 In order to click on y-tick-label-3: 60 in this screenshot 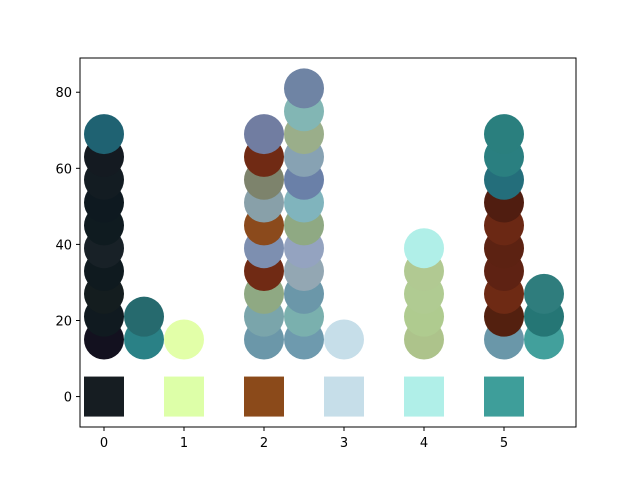, I will do `click(63, 169)`.